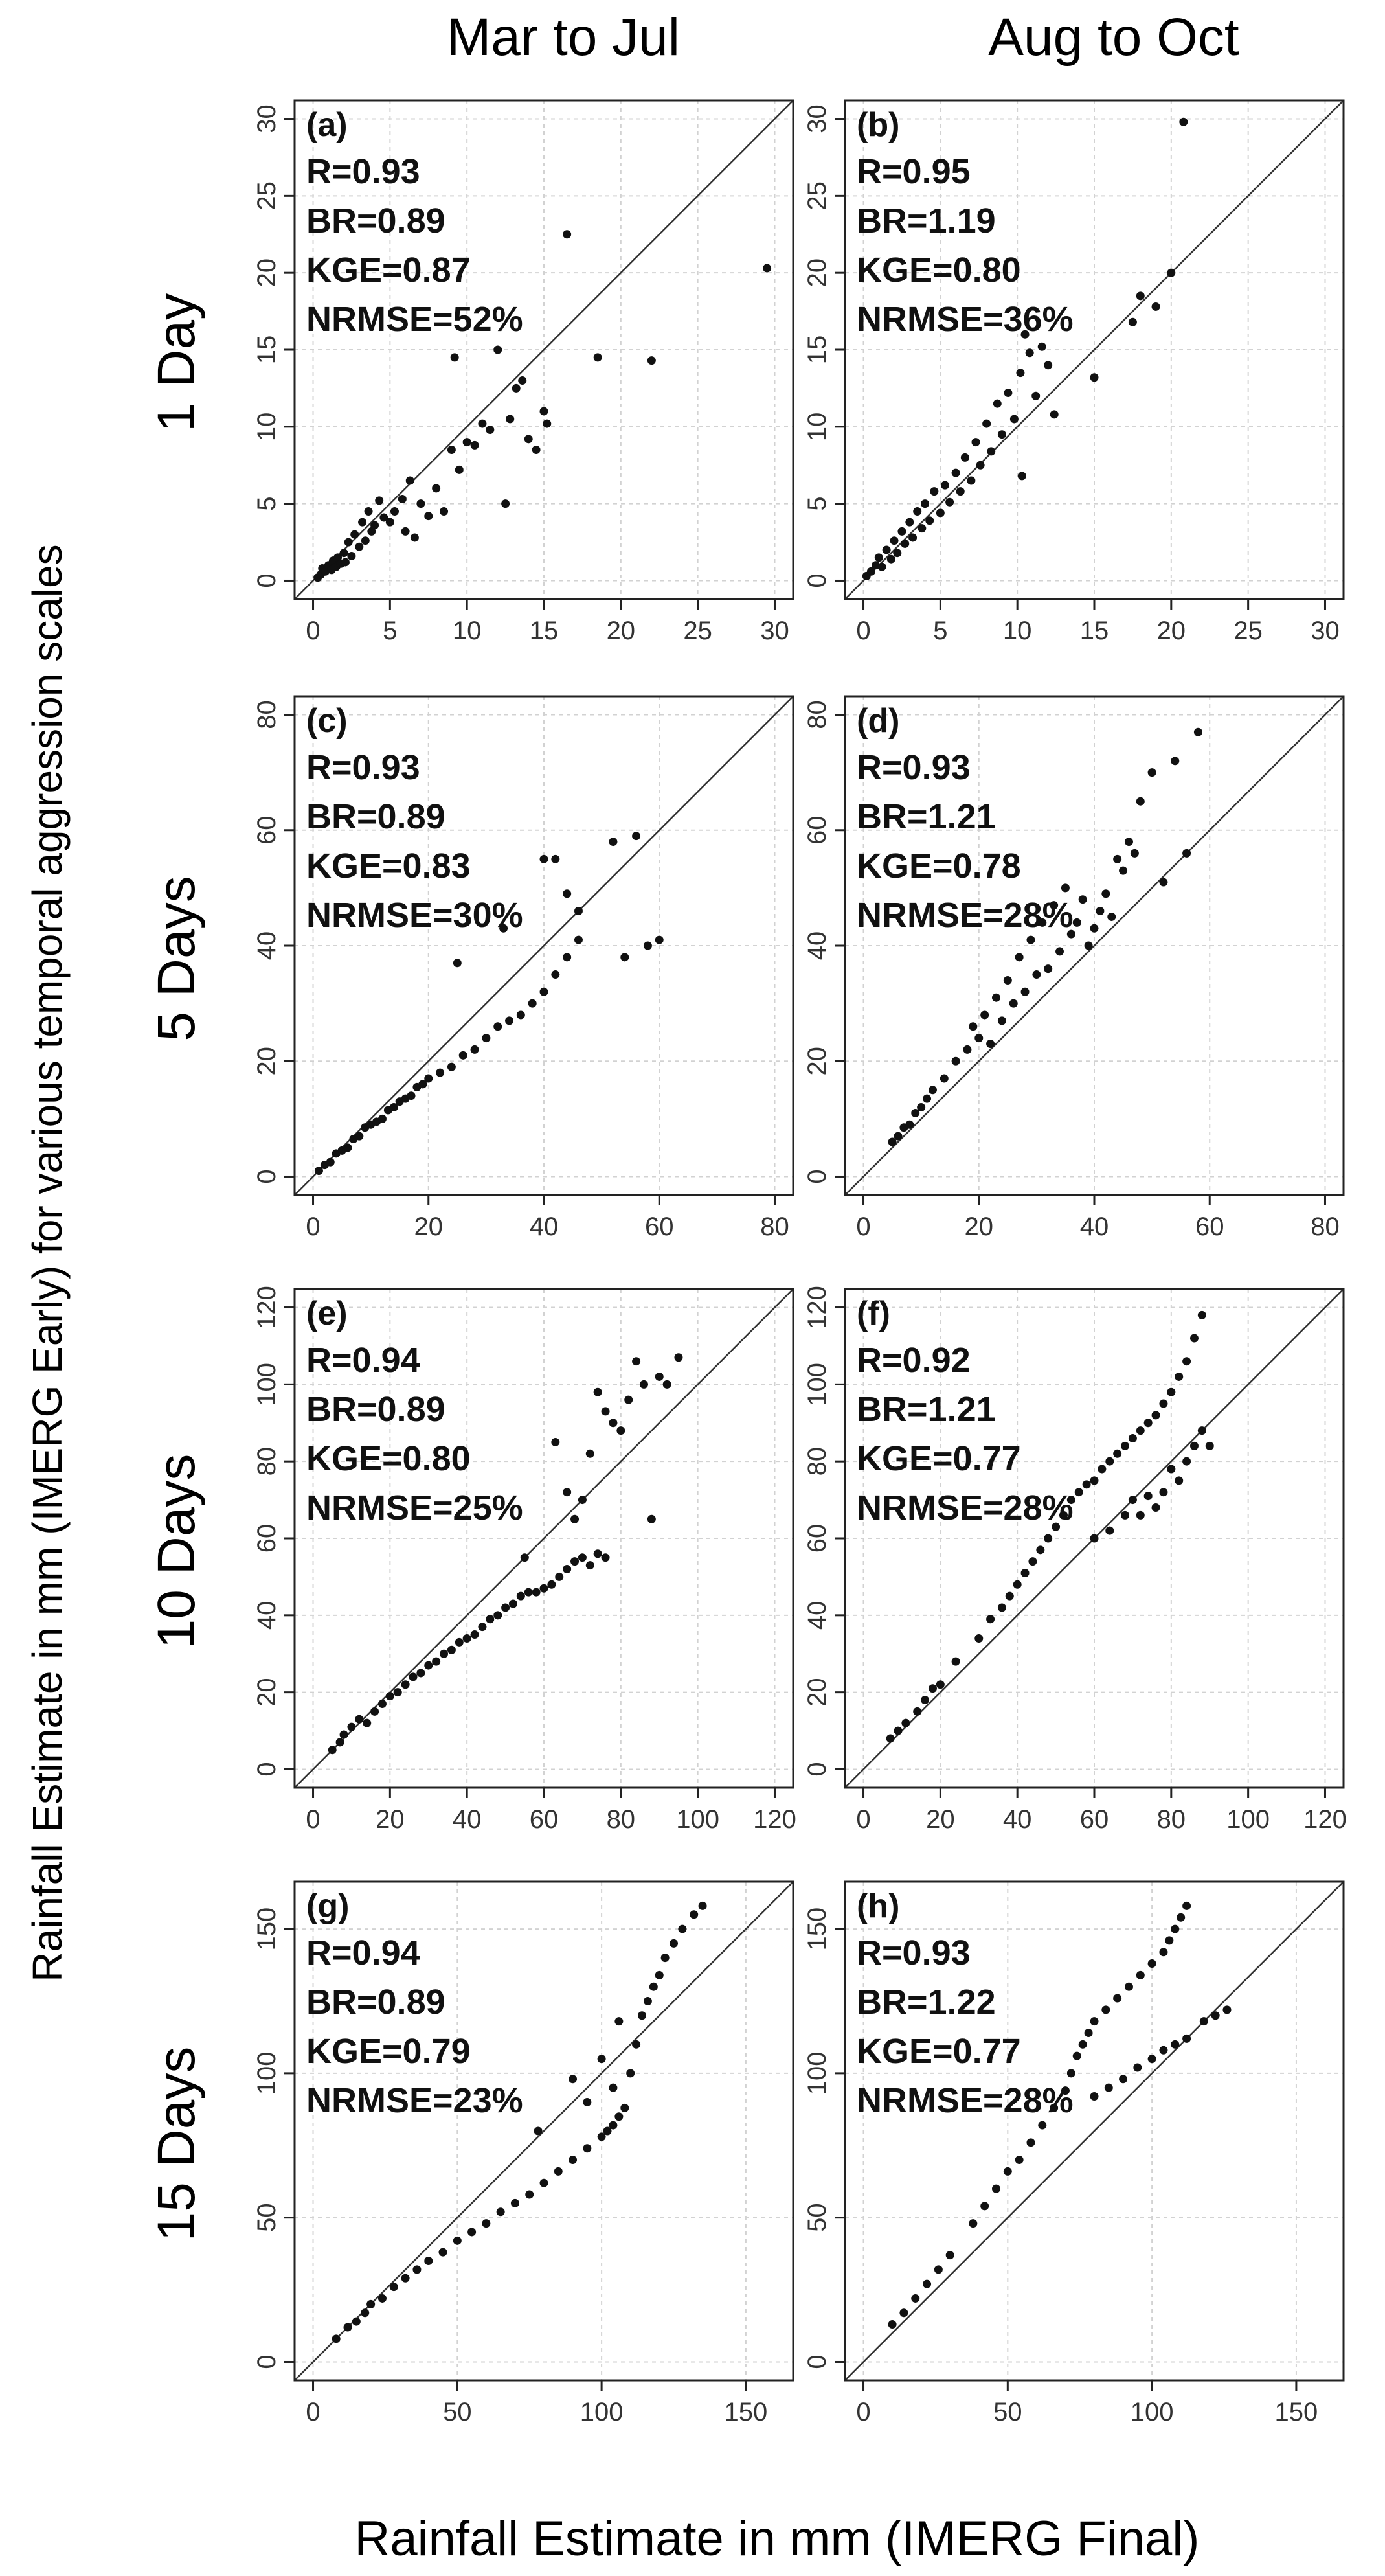  What do you see at coordinates (817, 273) in the screenshot?
I see `y-tick-label: 20` at bounding box center [817, 273].